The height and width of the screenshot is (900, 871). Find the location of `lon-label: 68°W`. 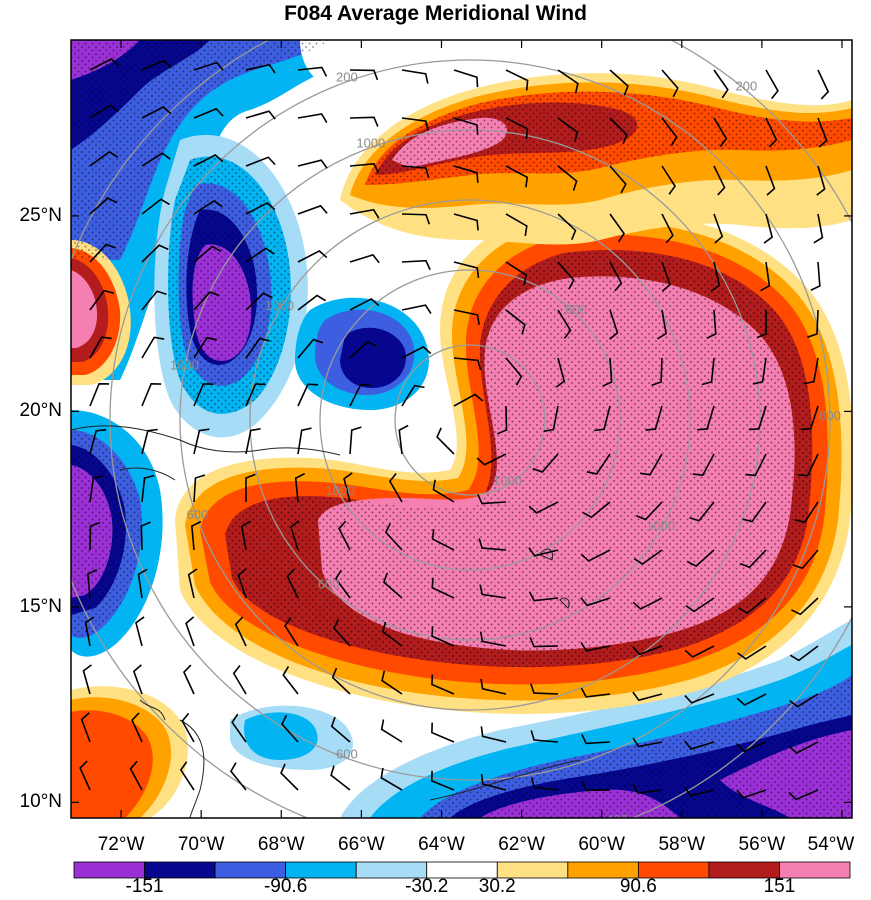

lon-label: 68°W is located at coordinates (281, 844).